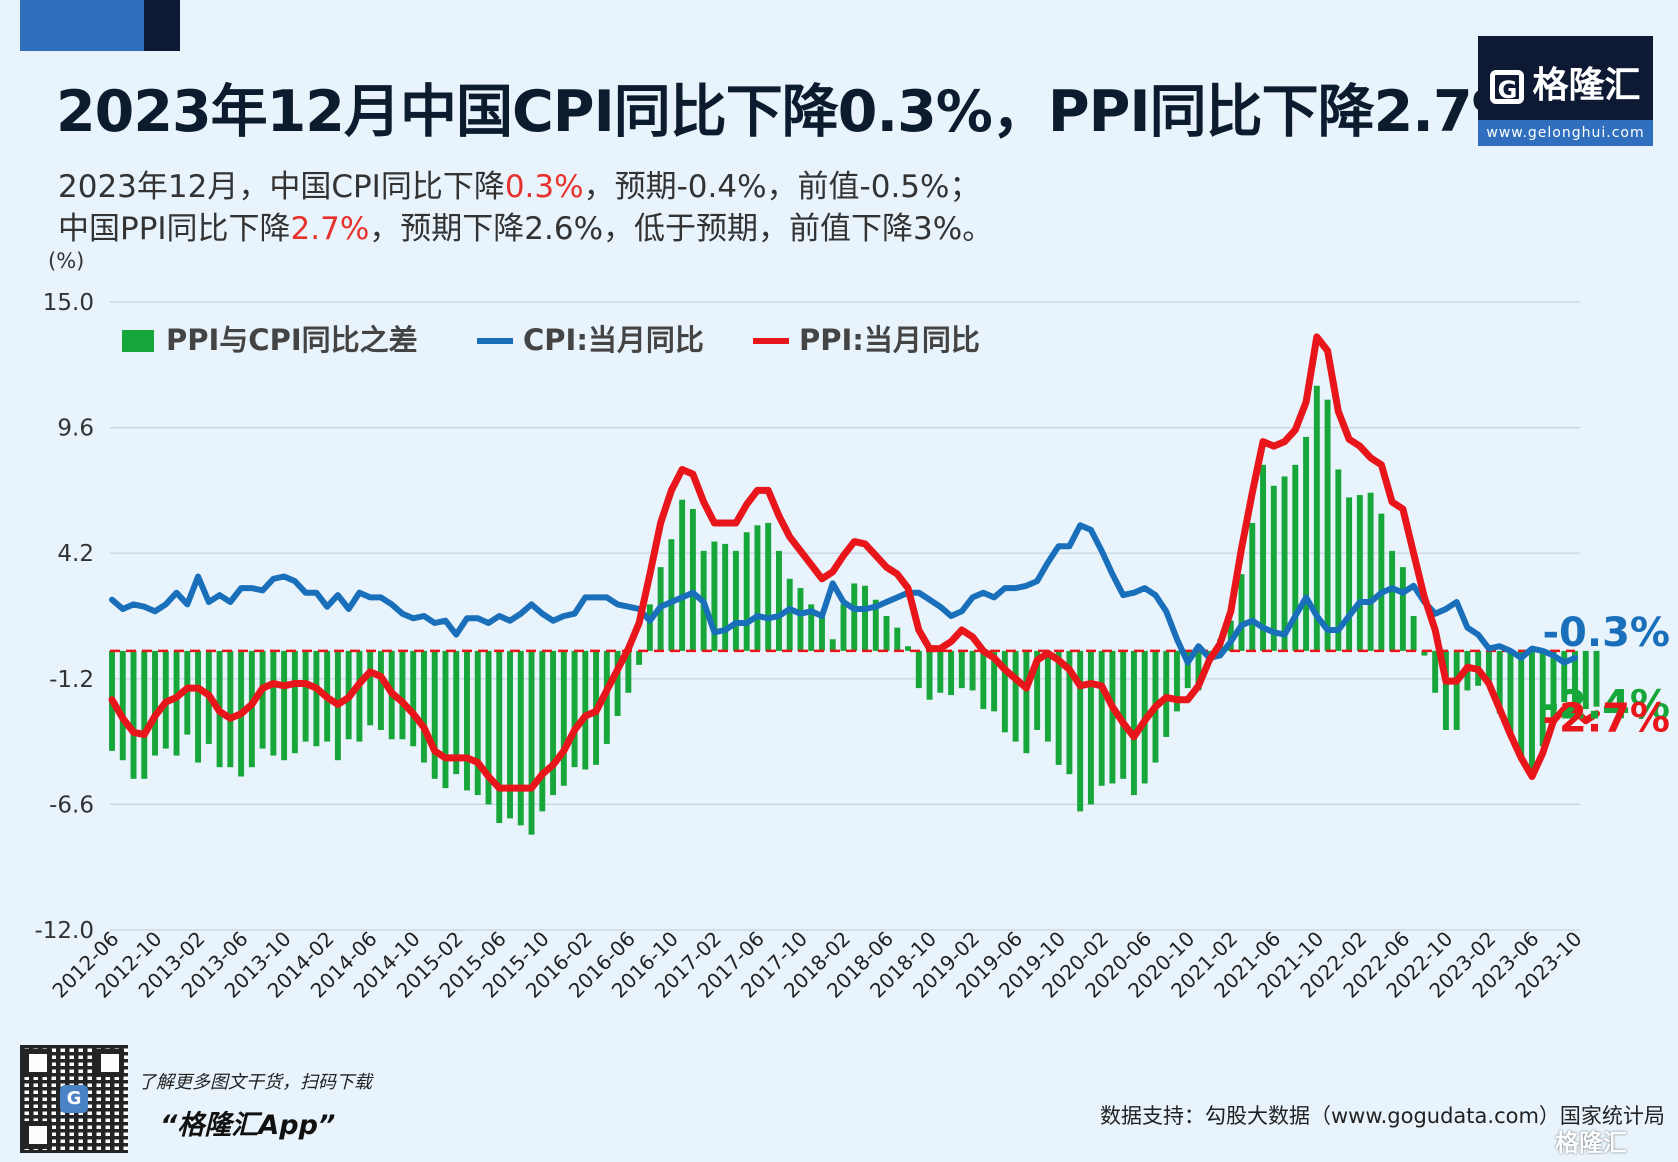 The height and width of the screenshot is (1162, 1678). I want to click on page-title: 2023年12月中国CPI同比下降0.3%，PPI同比下降2.7%, so click(792, 112).